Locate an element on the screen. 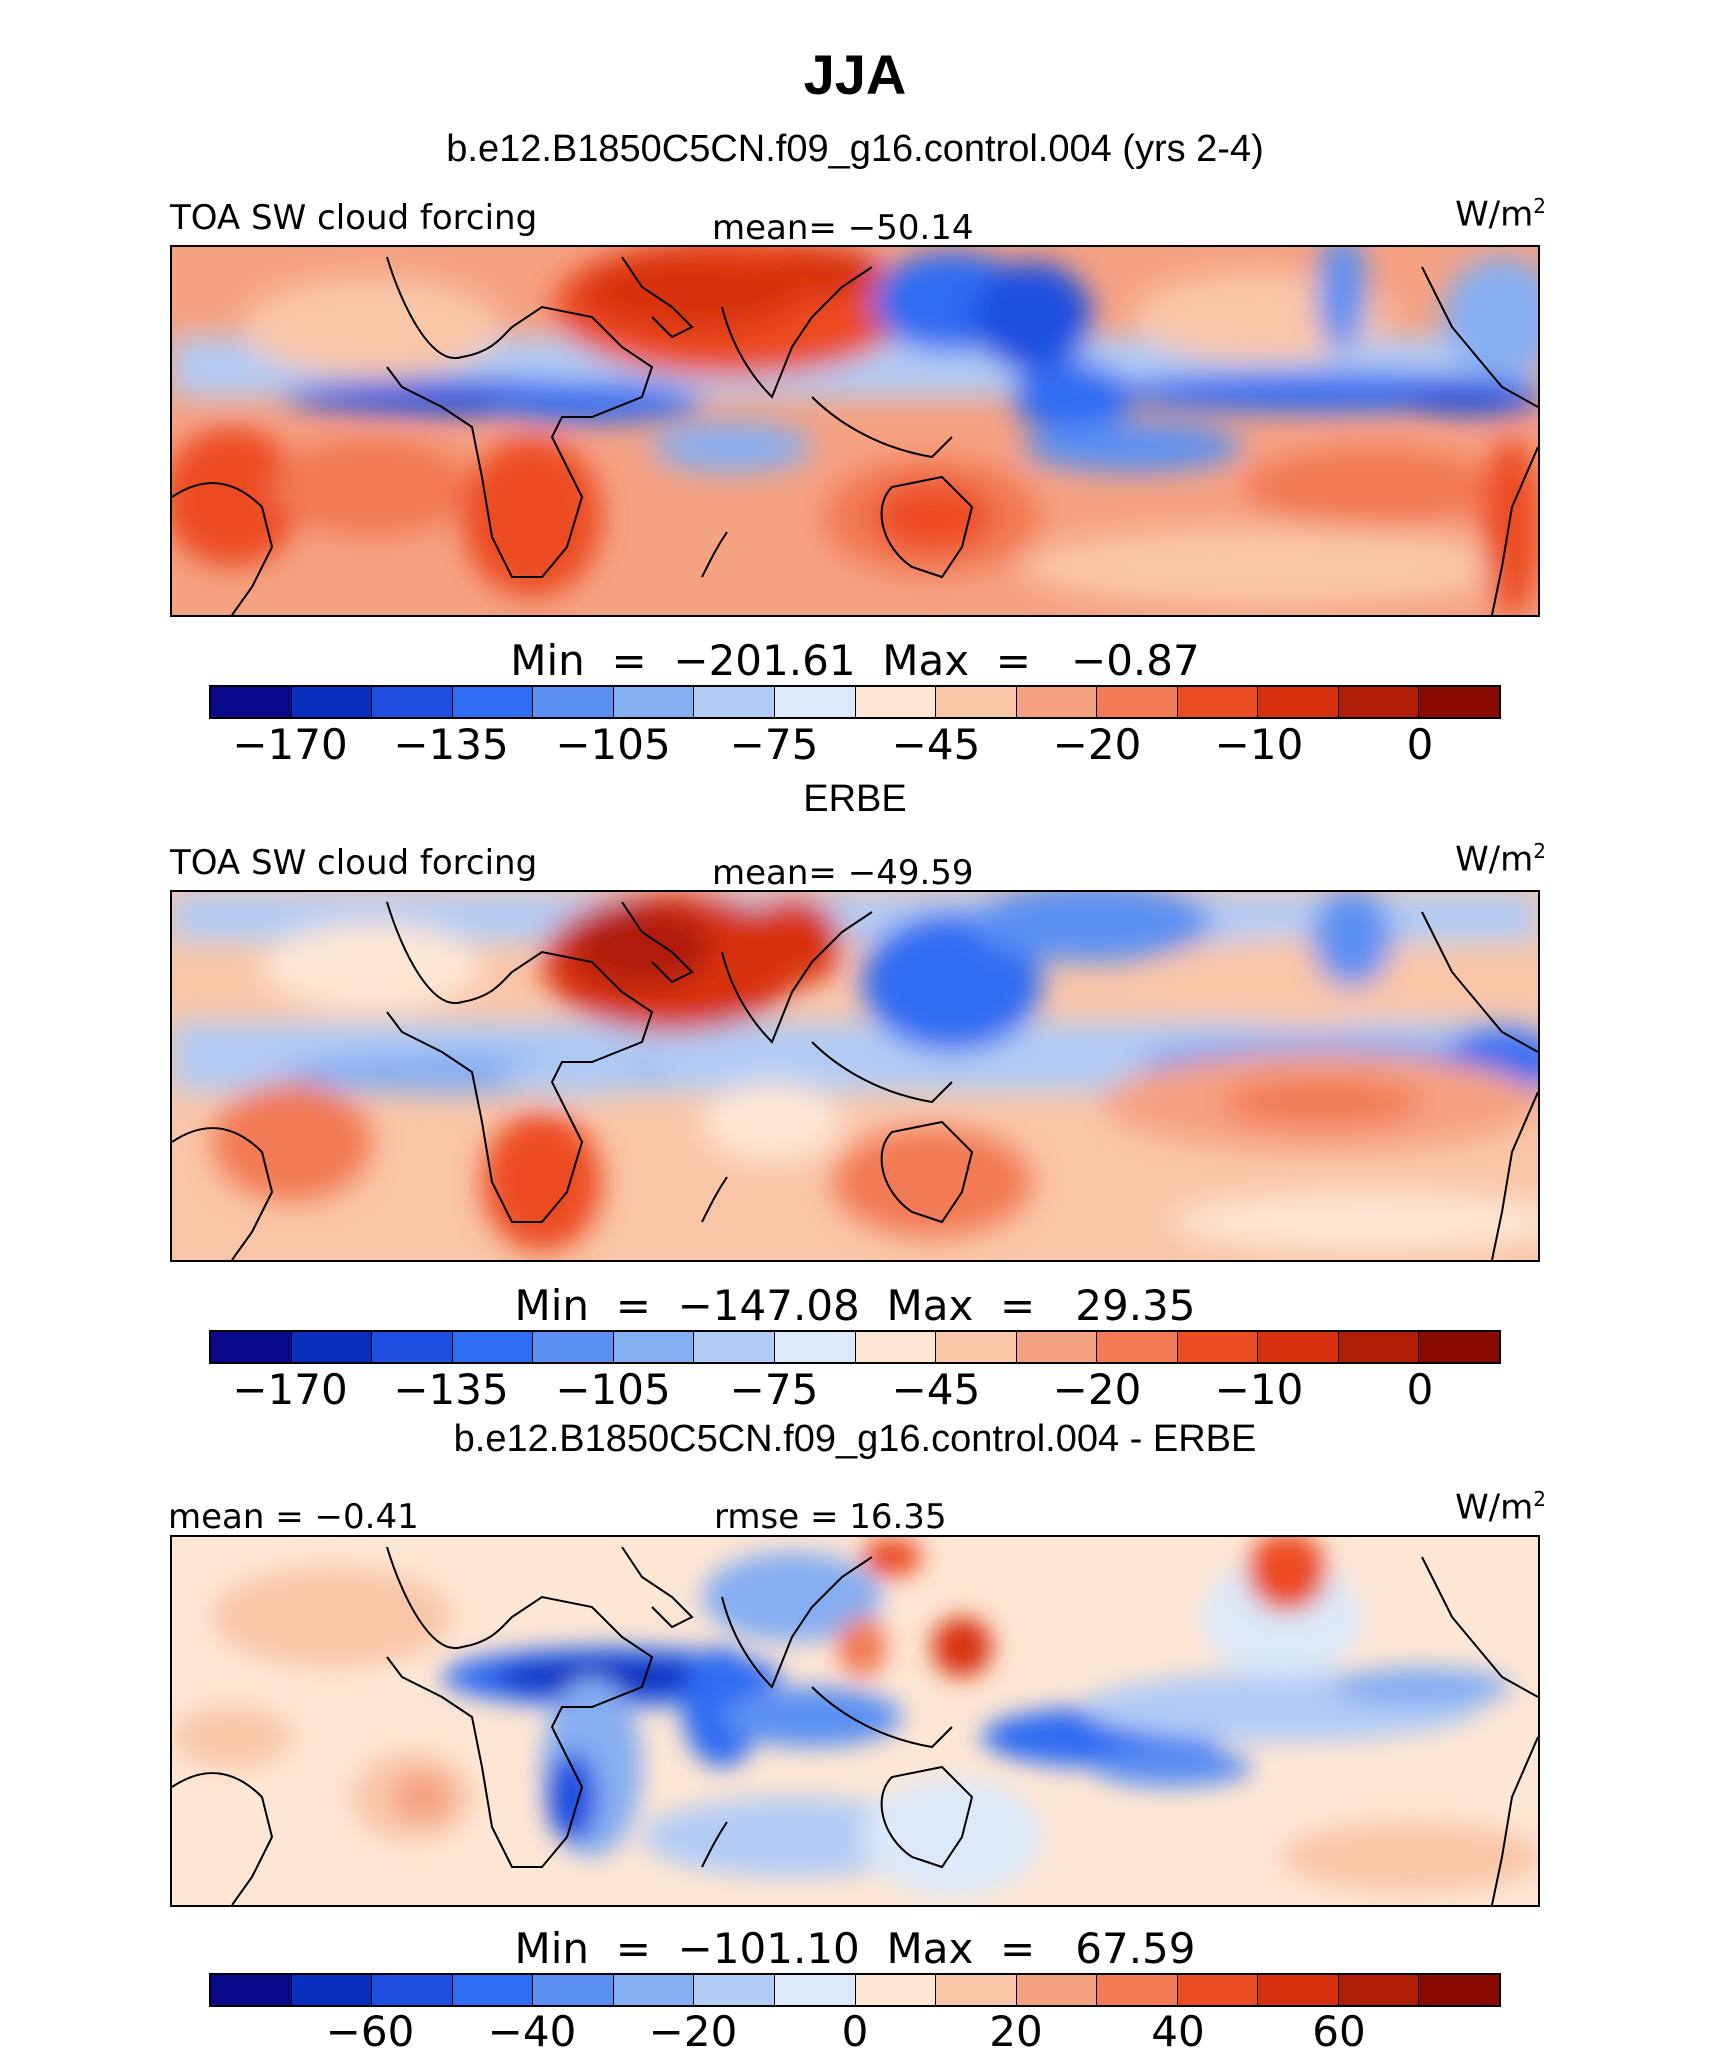  panel-2-heading: ERBE is located at coordinates (855, 799).